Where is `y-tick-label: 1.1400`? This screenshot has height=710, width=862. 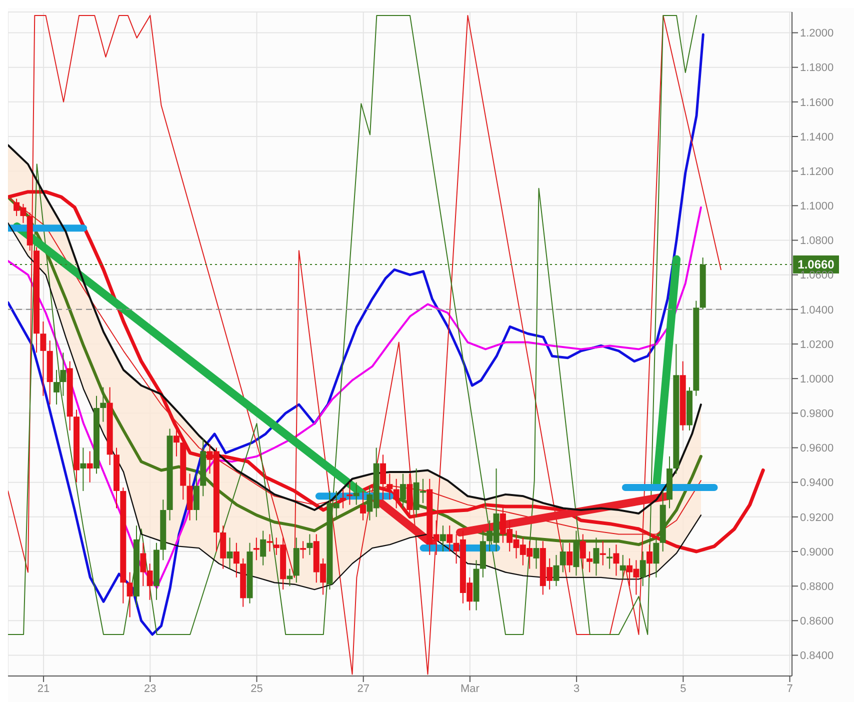 y-tick-label: 1.1400 is located at coordinates (817, 137).